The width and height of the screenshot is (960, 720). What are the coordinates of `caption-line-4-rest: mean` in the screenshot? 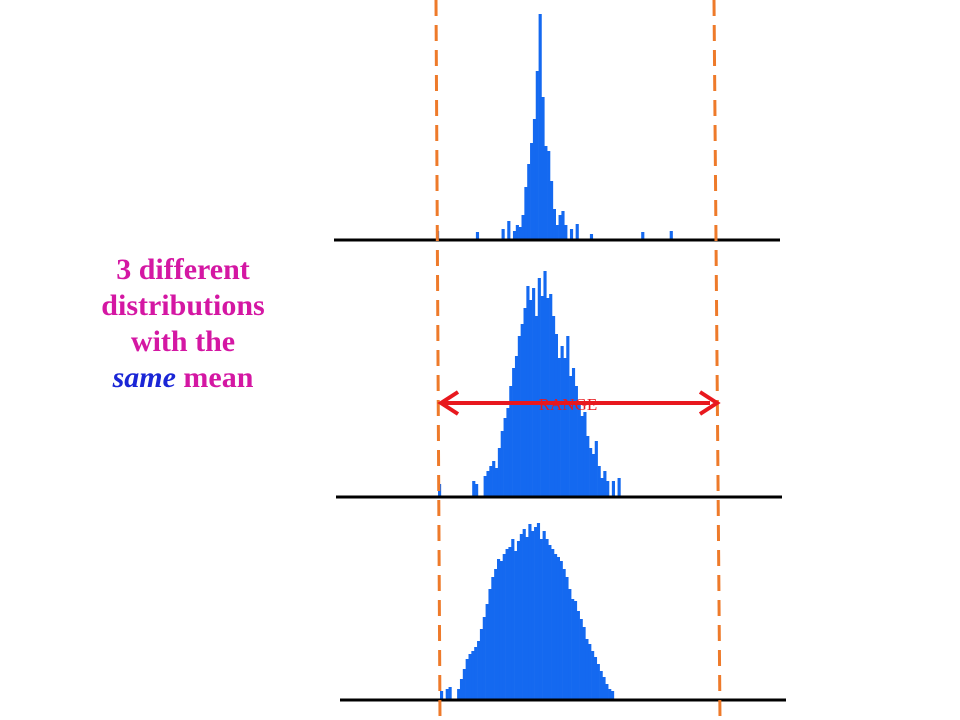 It's located at (214, 377).